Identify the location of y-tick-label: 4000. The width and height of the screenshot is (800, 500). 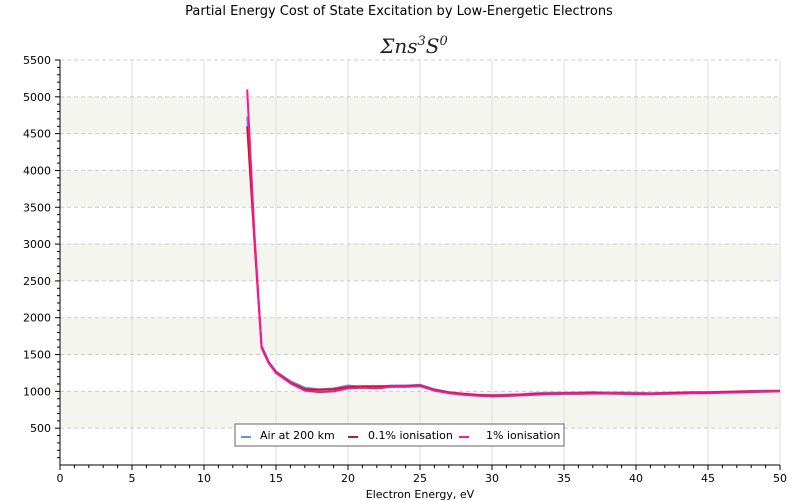
(37, 170).